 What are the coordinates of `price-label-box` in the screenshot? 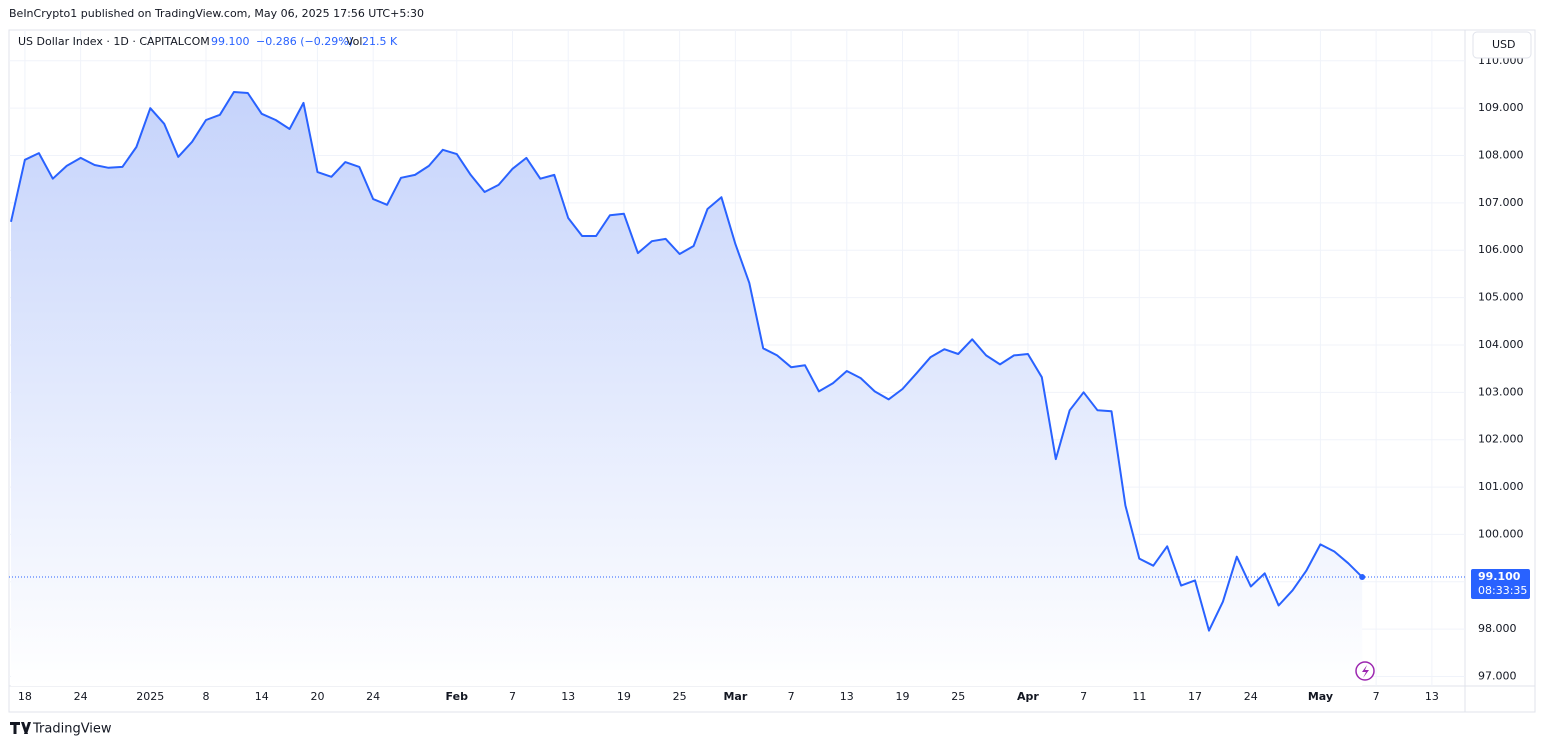 It's located at (1500, 584).